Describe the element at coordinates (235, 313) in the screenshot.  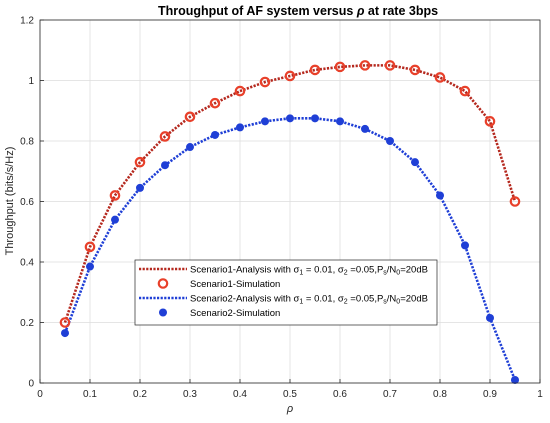
I see `legend-entry-scenario2-simulation: Scenario2-Simulation` at that location.